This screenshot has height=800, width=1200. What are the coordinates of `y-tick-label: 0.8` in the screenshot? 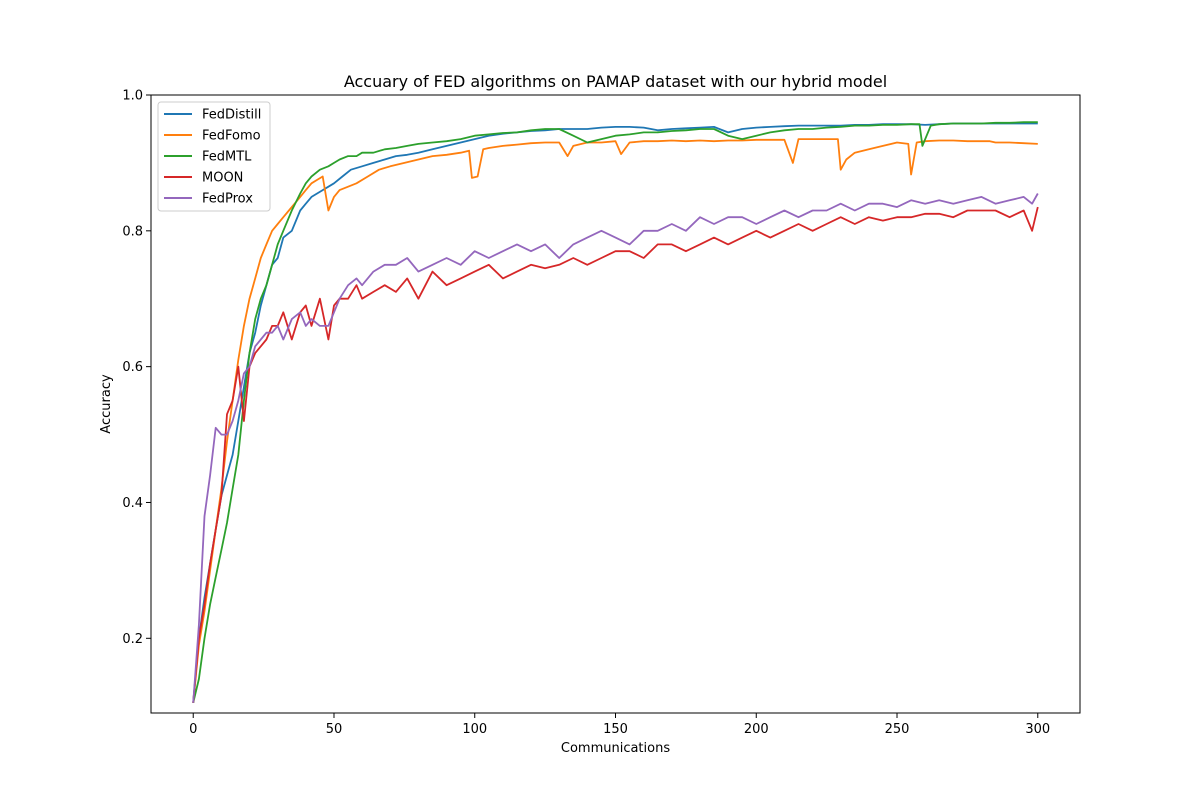 It's located at (132, 231).